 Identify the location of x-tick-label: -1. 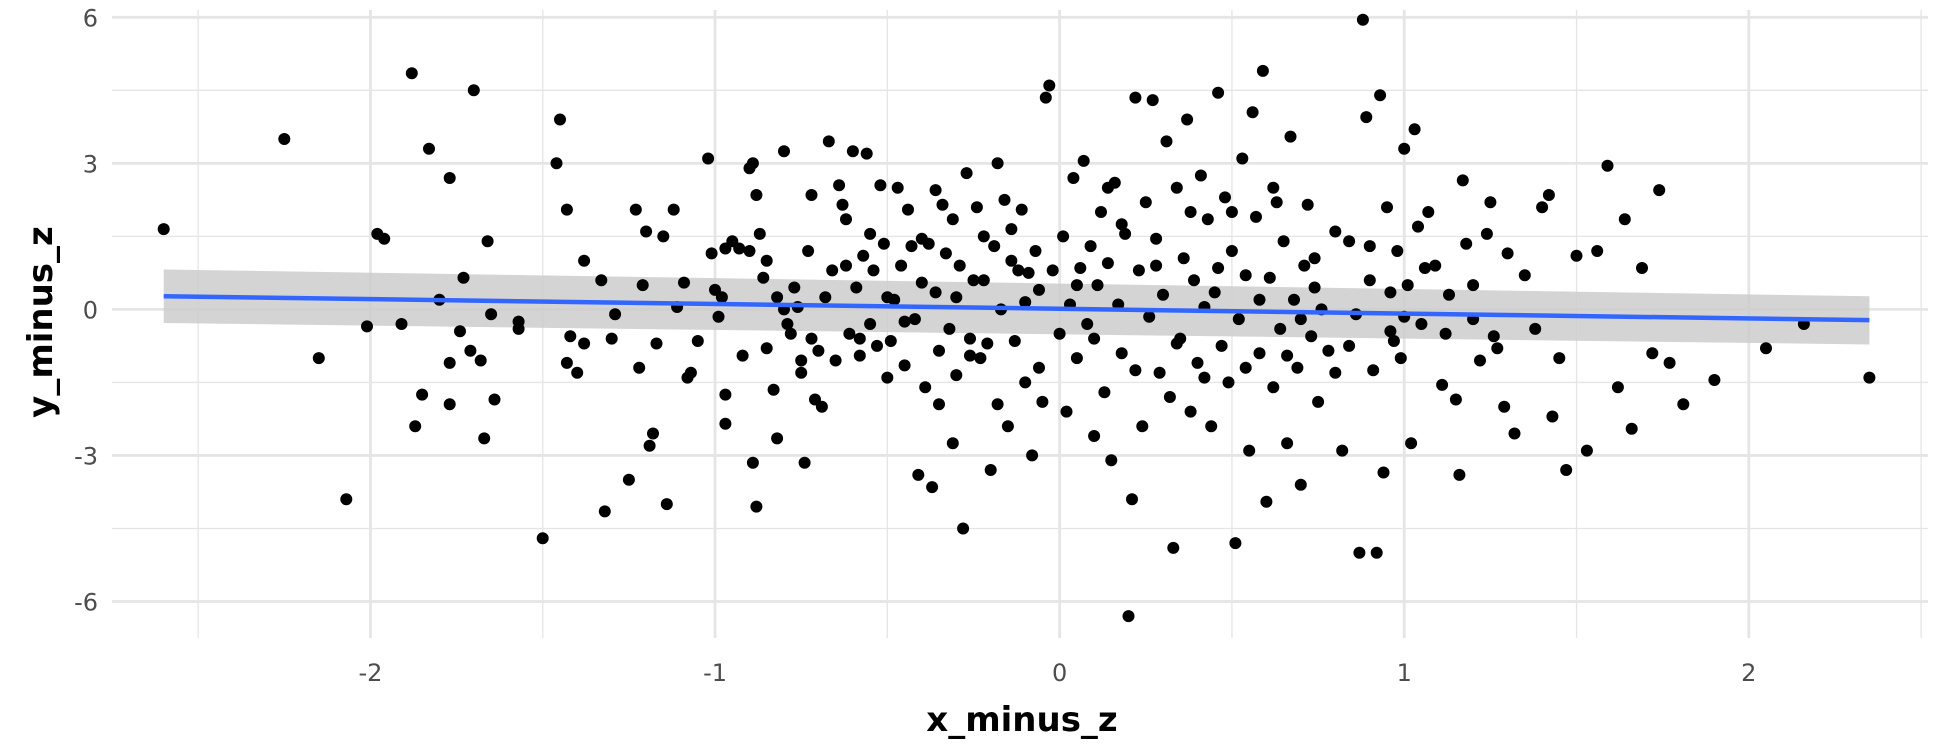
(715, 673).